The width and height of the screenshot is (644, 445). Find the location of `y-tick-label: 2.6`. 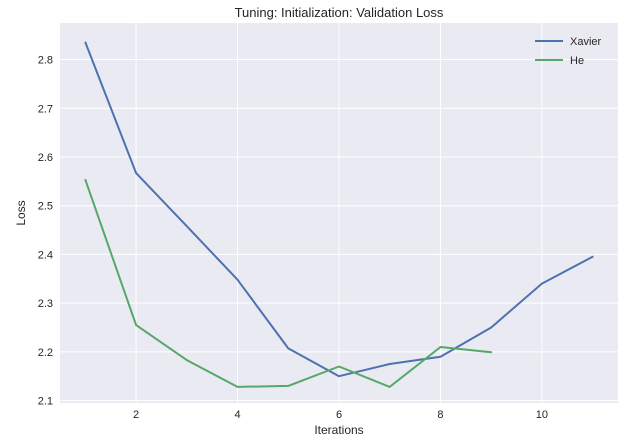

y-tick-label: 2.6 is located at coordinates (45, 158).